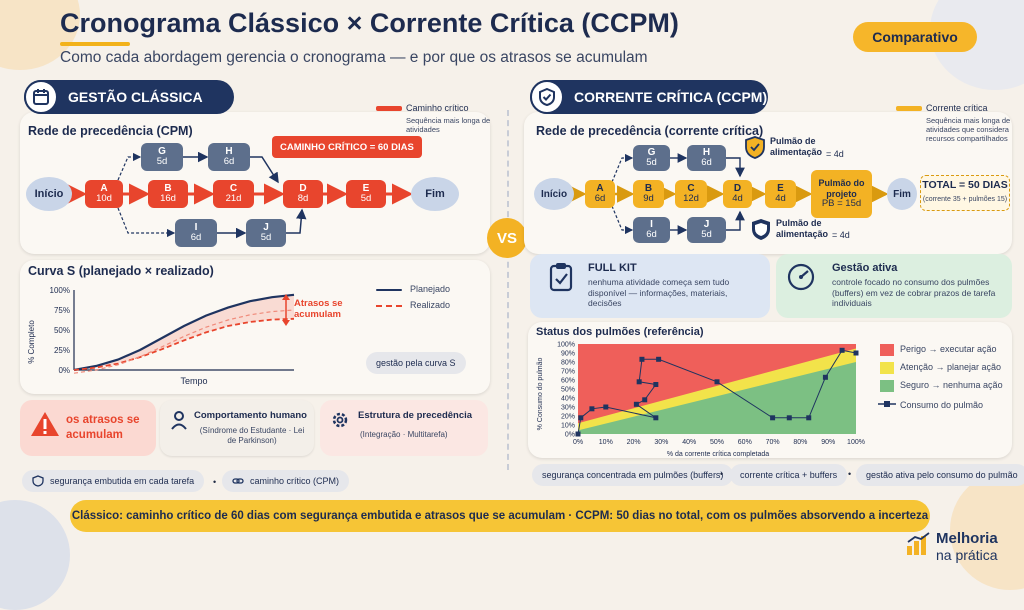 The width and height of the screenshot is (1024, 610). What do you see at coordinates (940, 475) in the screenshot?
I see `ccpm-chip-active: gestão ativa pelo consumo do pulmão` at bounding box center [940, 475].